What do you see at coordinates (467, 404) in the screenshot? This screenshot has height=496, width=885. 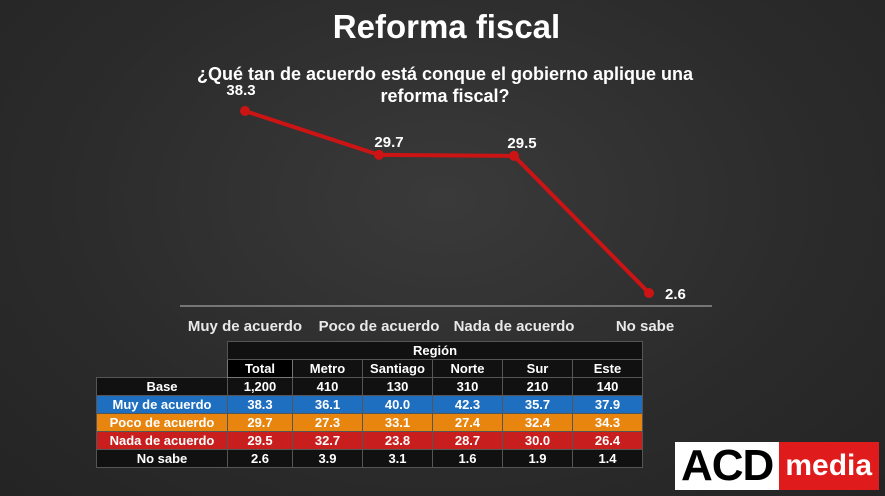 I see `table-cell: 42.3` at bounding box center [467, 404].